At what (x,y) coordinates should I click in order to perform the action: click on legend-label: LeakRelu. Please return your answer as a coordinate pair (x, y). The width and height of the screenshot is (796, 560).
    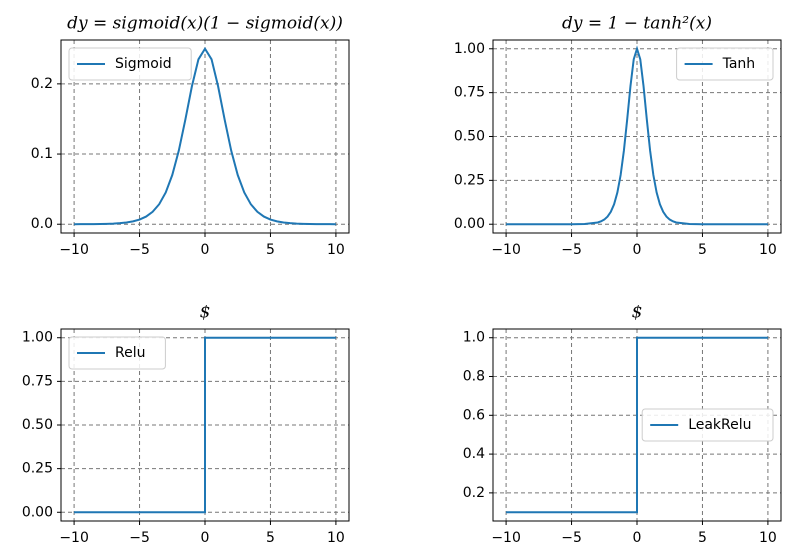
    Looking at the image, I should click on (719, 425).